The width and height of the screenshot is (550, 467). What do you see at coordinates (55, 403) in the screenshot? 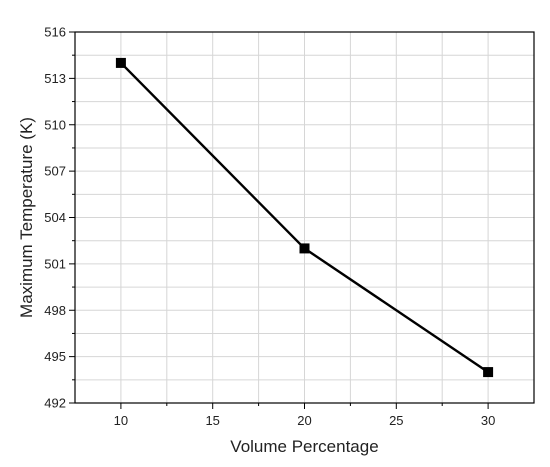
I see `y-tick-label: 492` at bounding box center [55, 403].